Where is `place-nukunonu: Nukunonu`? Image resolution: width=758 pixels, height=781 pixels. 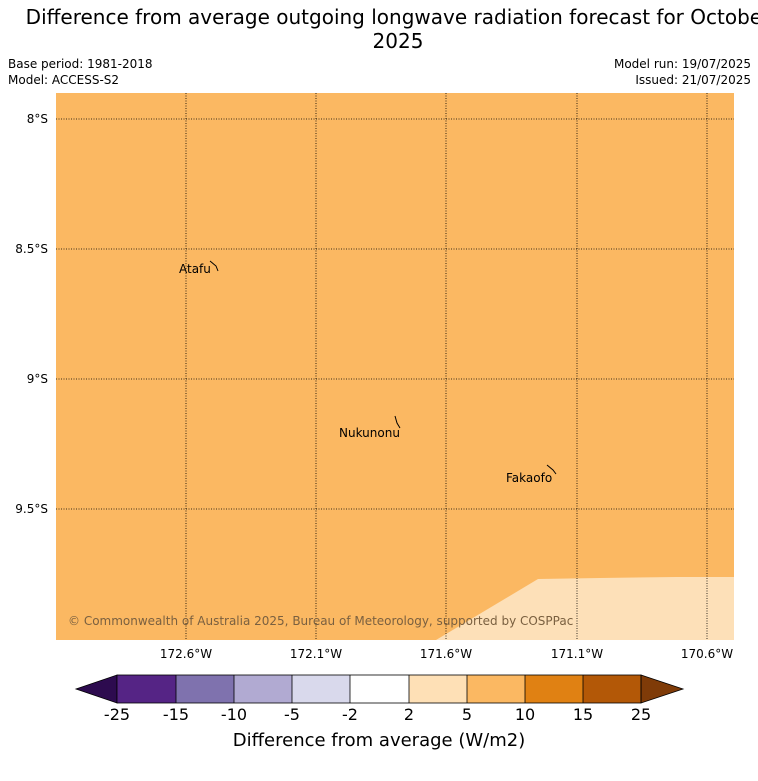 place-nukunonu: Nukunonu is located at coordinates (369, 433).